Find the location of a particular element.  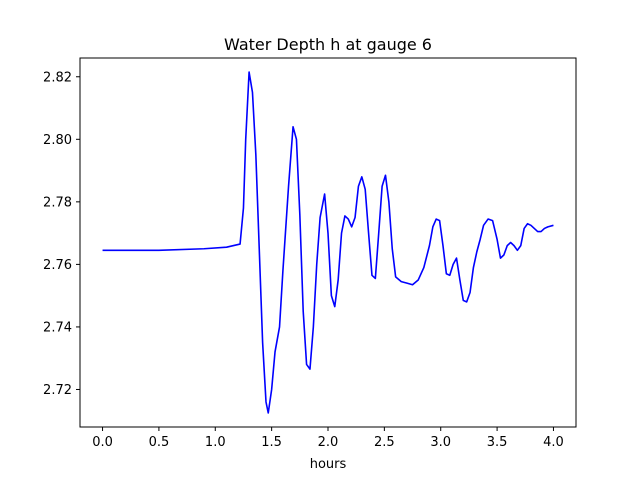

y-tick-label: 2.82 is located at coordinates (57, 77).